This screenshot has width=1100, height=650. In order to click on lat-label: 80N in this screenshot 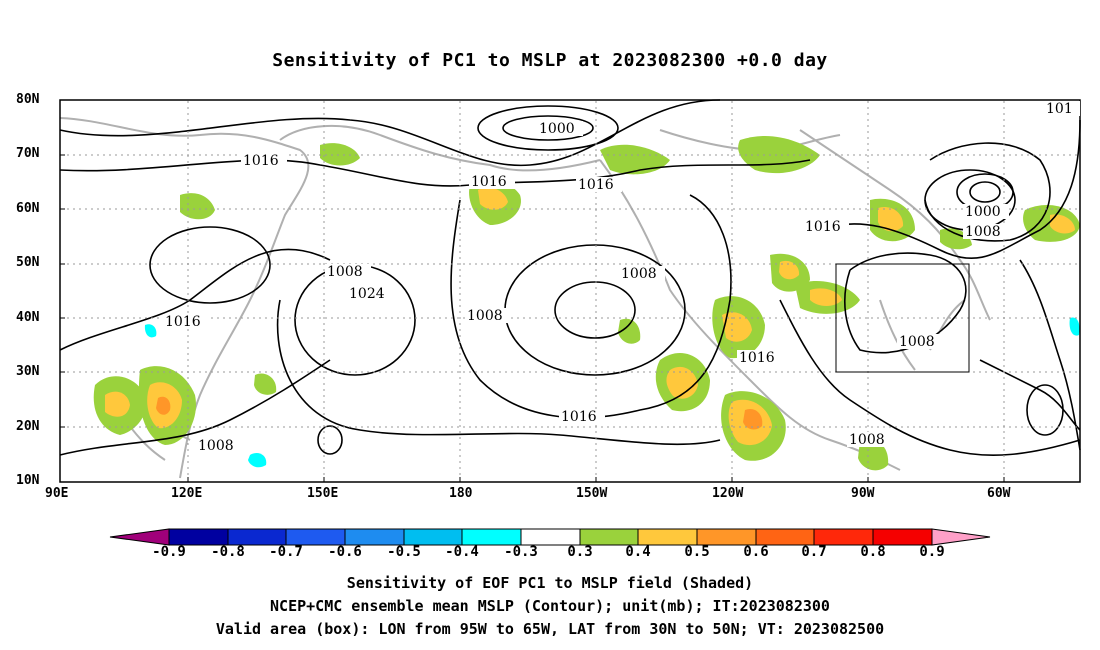, I will do `click(28, 99)`.